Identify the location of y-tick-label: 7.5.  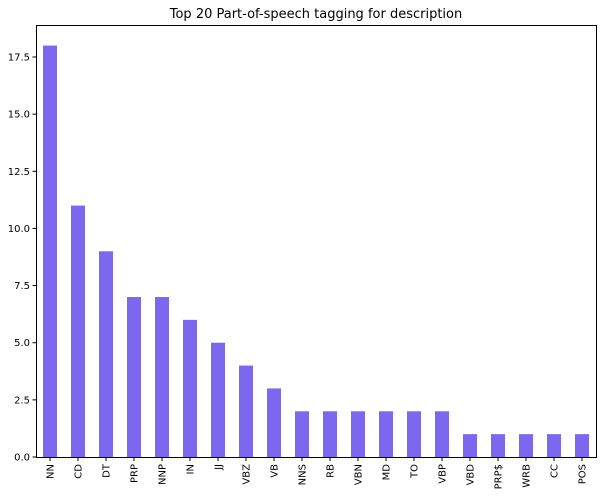
(22, 286).